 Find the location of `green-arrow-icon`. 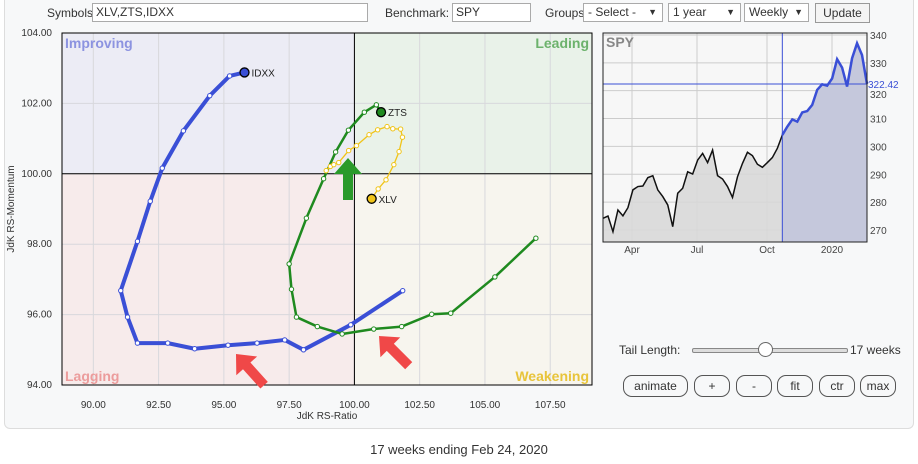

green-arrow-icon is located at coordinates (348, 179).